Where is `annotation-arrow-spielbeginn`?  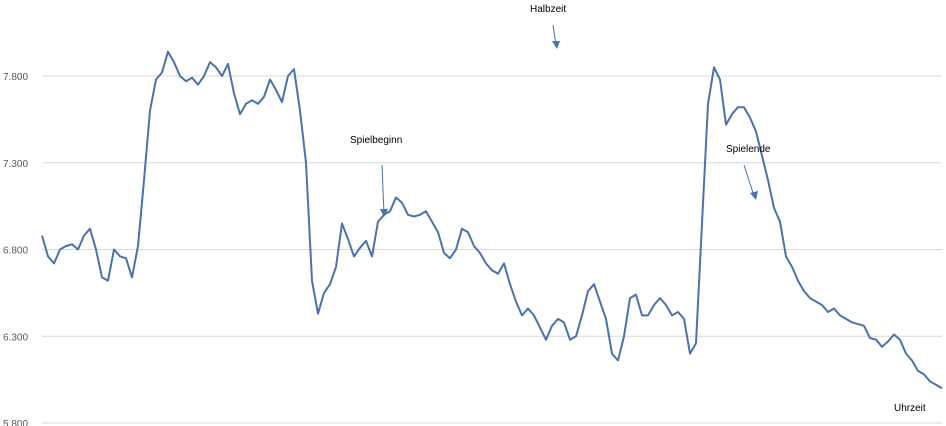 annotation-arrow-spielbeginn is located at coordinates (383, 189).